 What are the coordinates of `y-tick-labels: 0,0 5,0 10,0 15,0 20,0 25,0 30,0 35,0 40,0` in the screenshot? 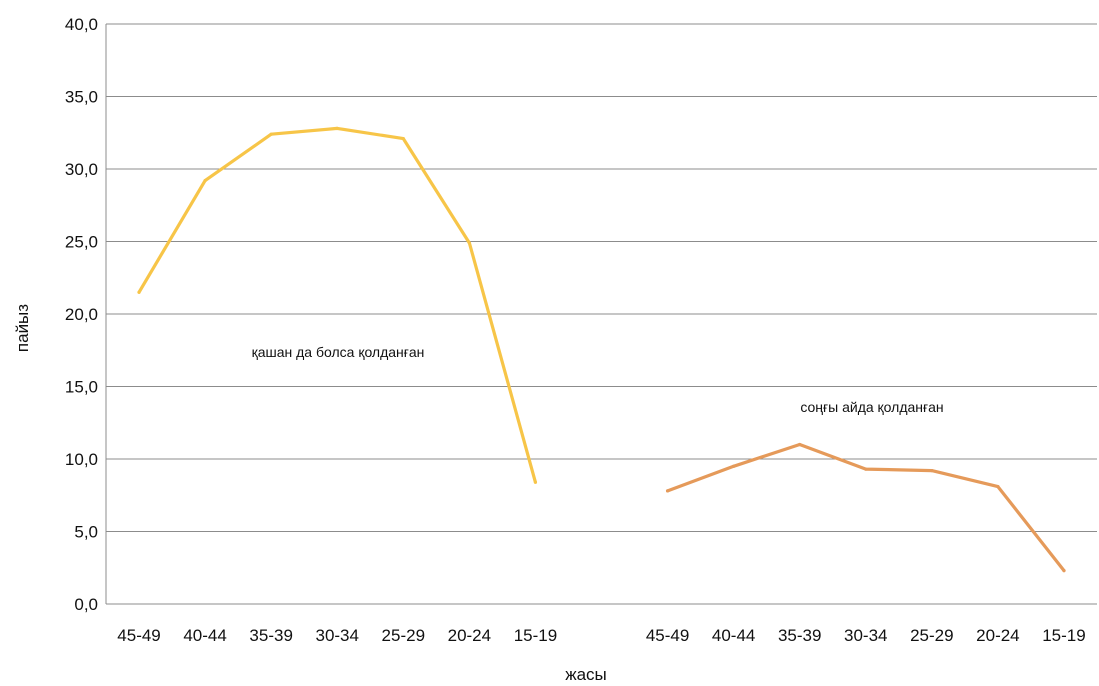 It's located at (81, 314).